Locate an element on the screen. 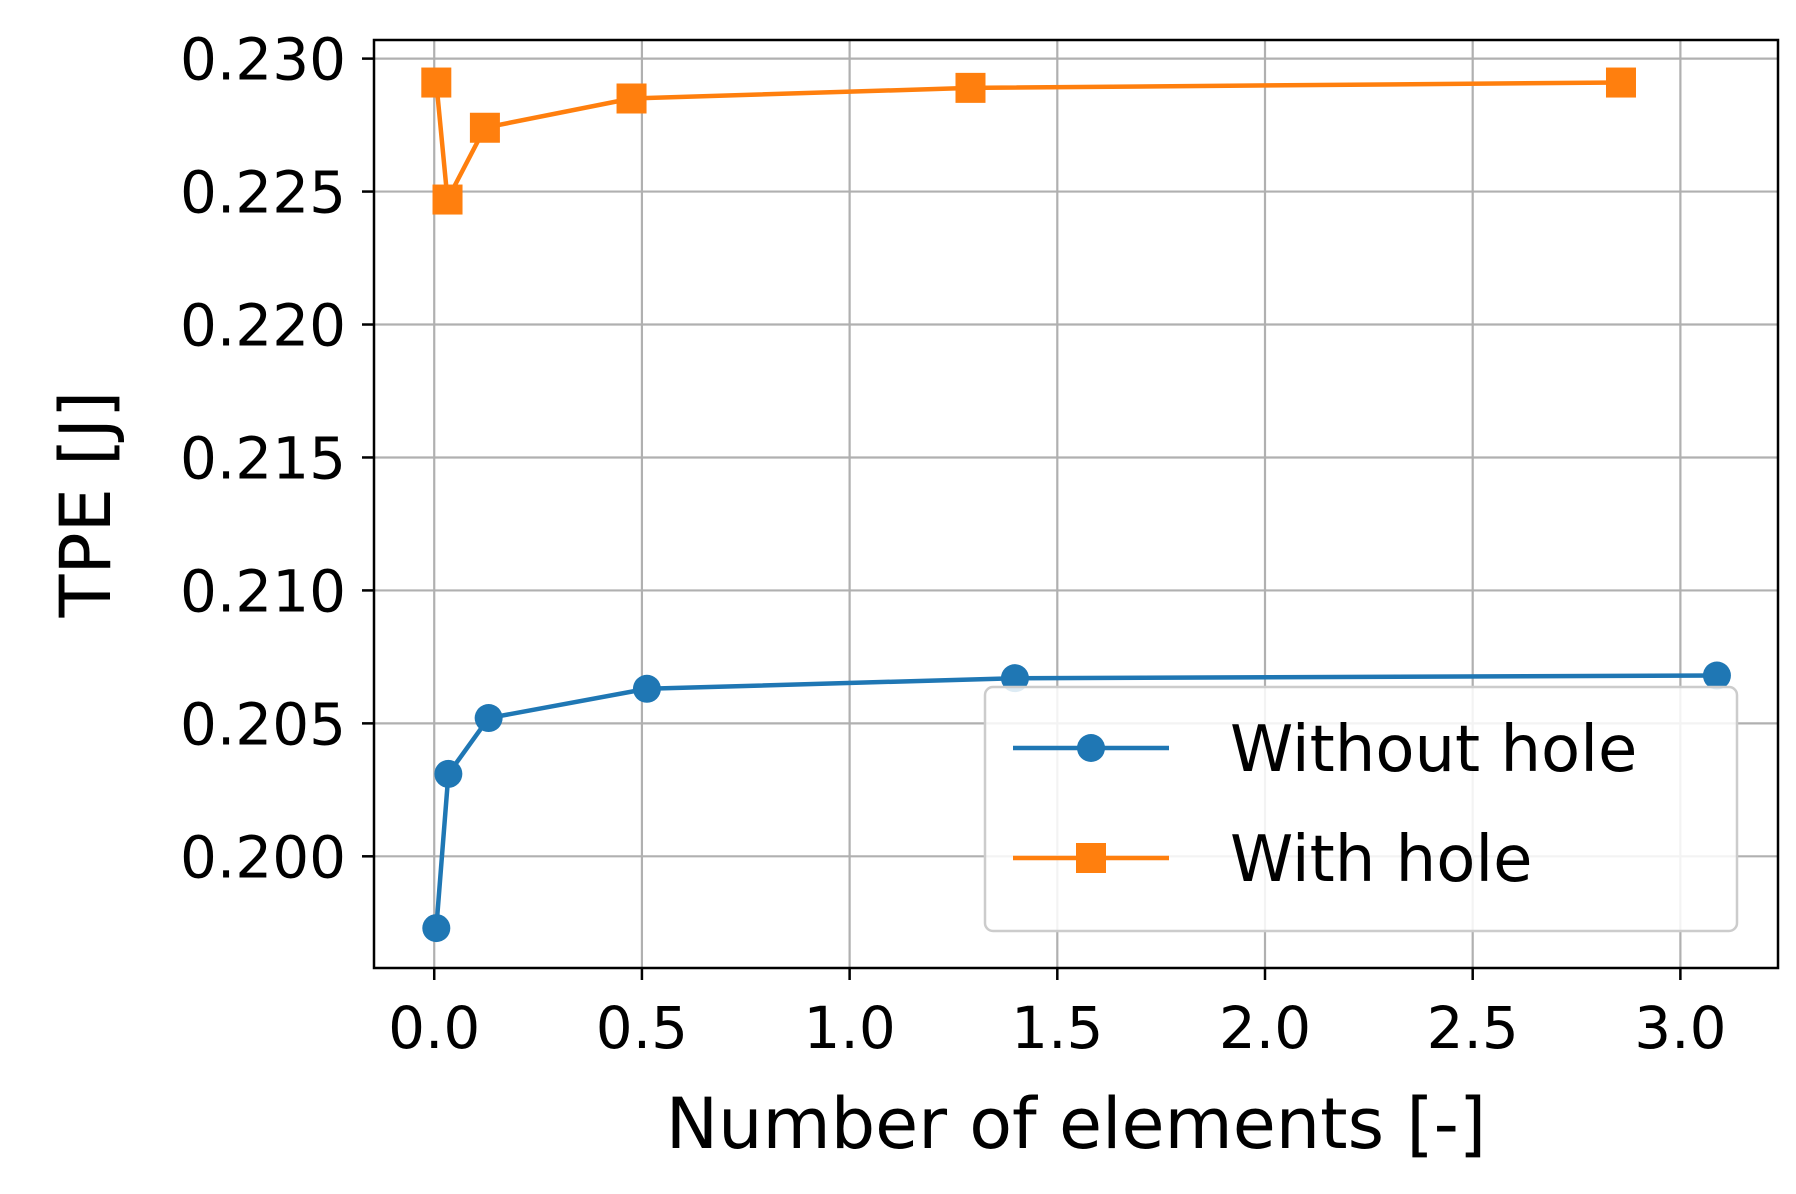 This screenshot has height=1194, width=1796. x-tick-label: 2.0 is located at coordinates (1265, 1028).